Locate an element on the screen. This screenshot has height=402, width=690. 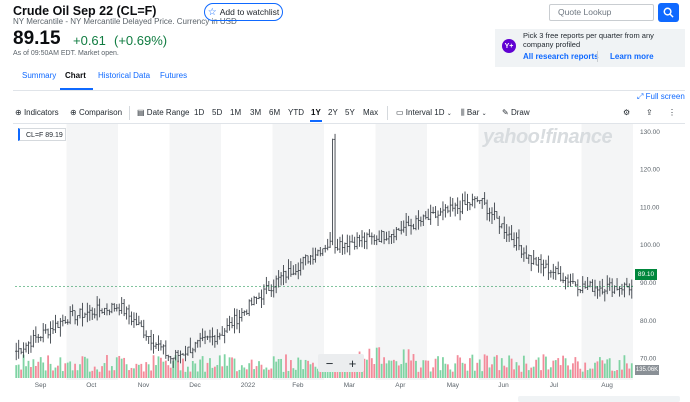
month-band is located at coordinates (92, 252).